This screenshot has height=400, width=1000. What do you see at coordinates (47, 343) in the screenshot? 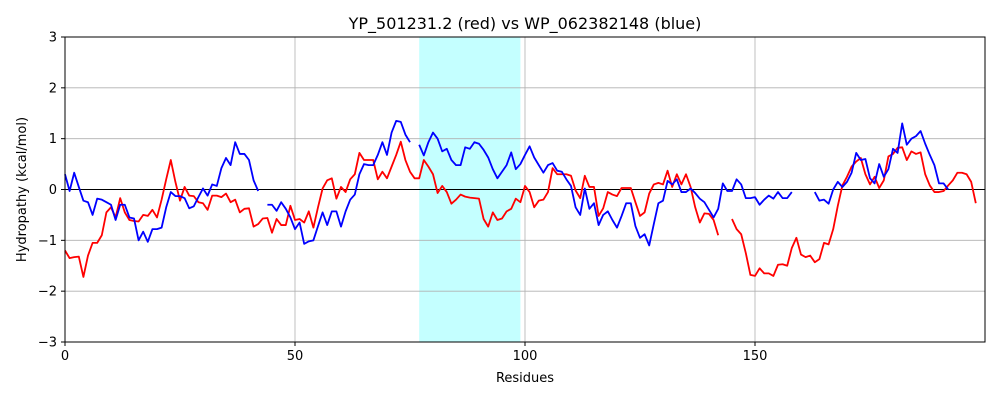
I see `y-tick-label: −3` at bounding box center [47, 343].